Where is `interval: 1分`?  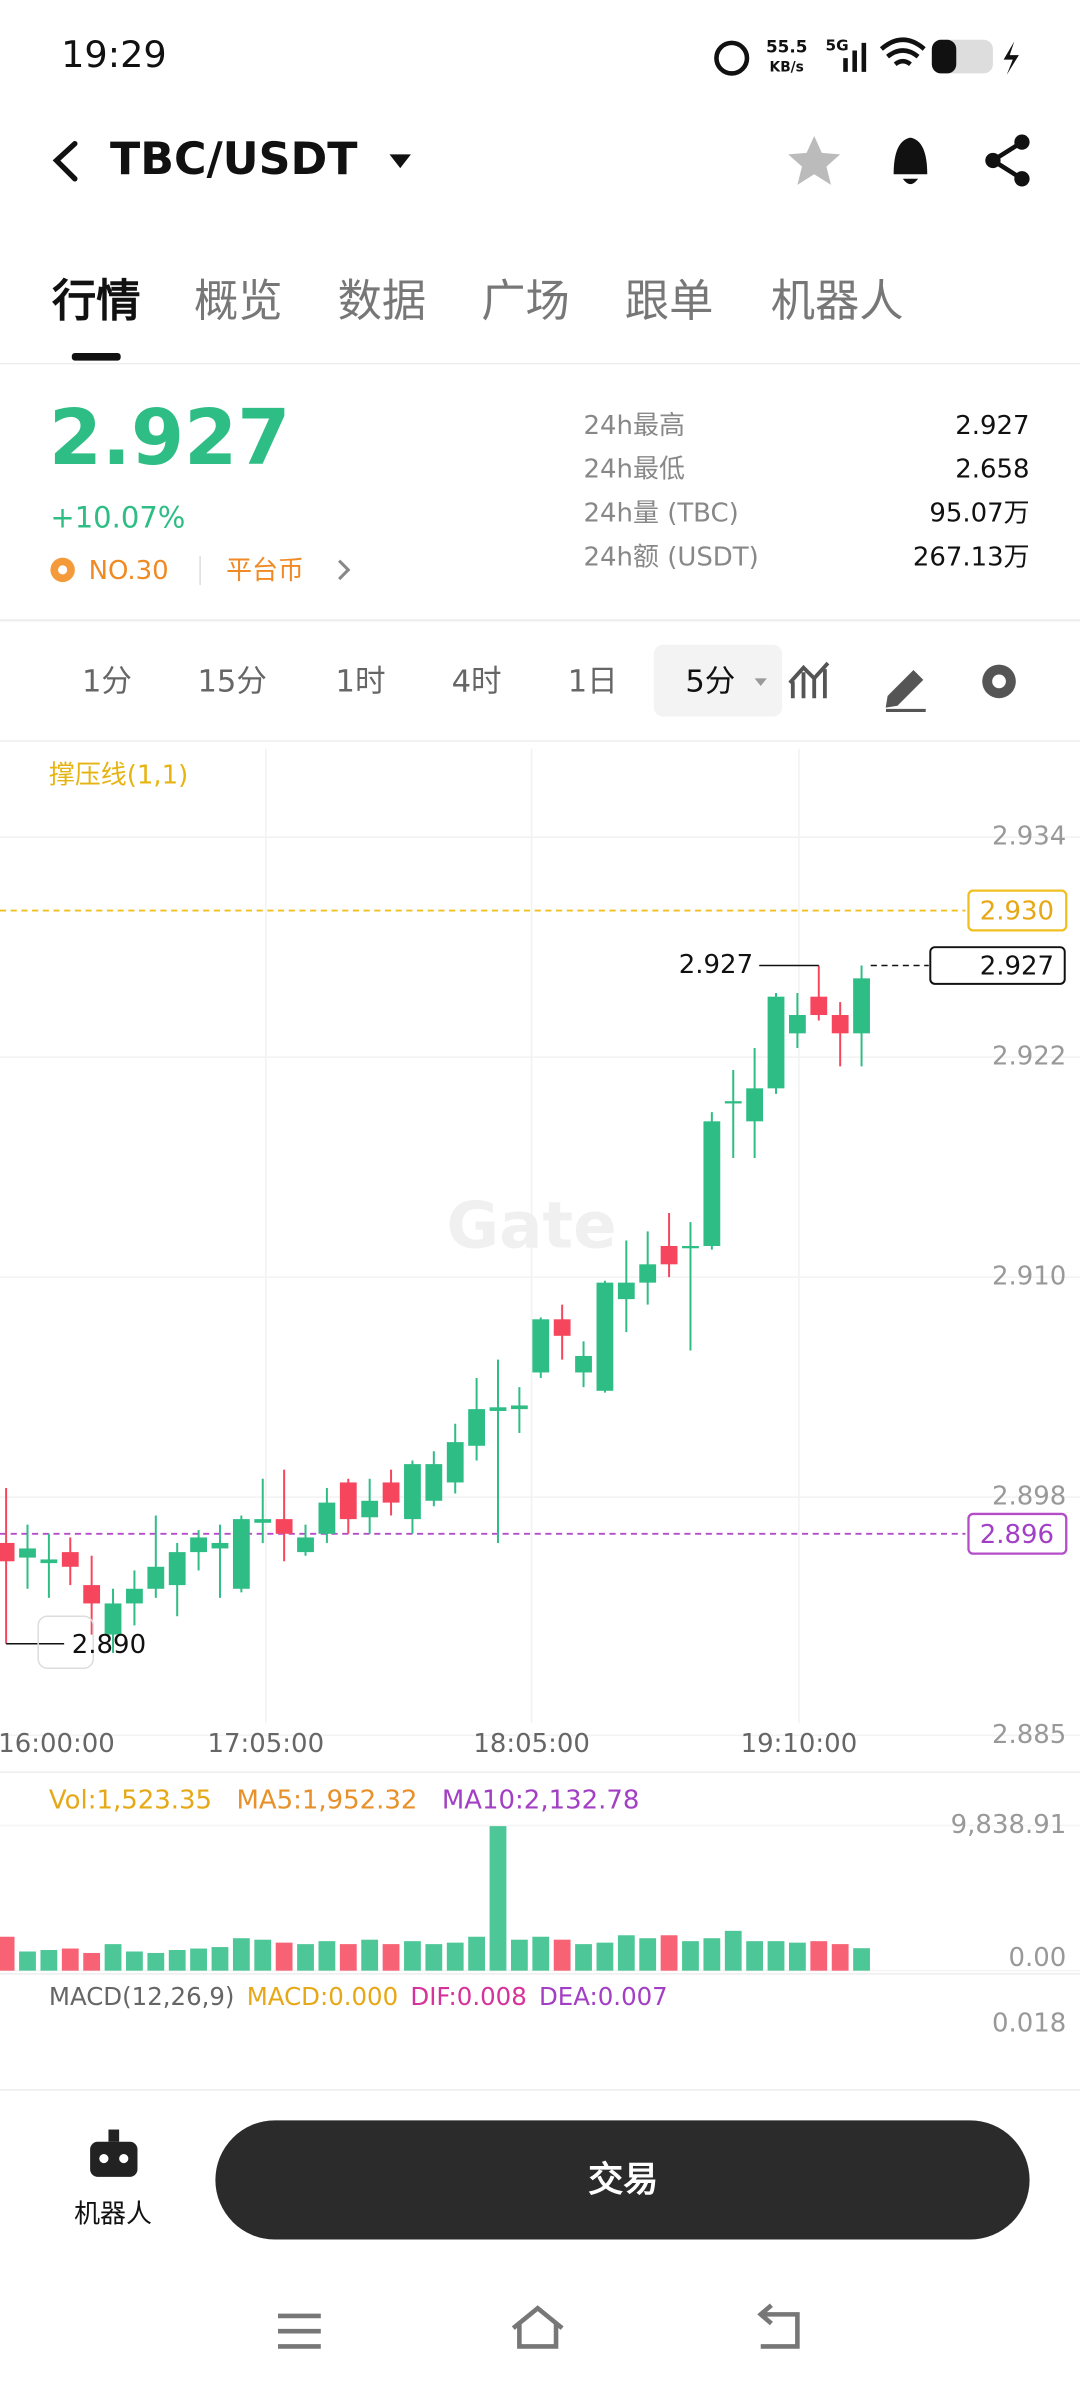 interval: 1分 is located at coordinates (107, 681).